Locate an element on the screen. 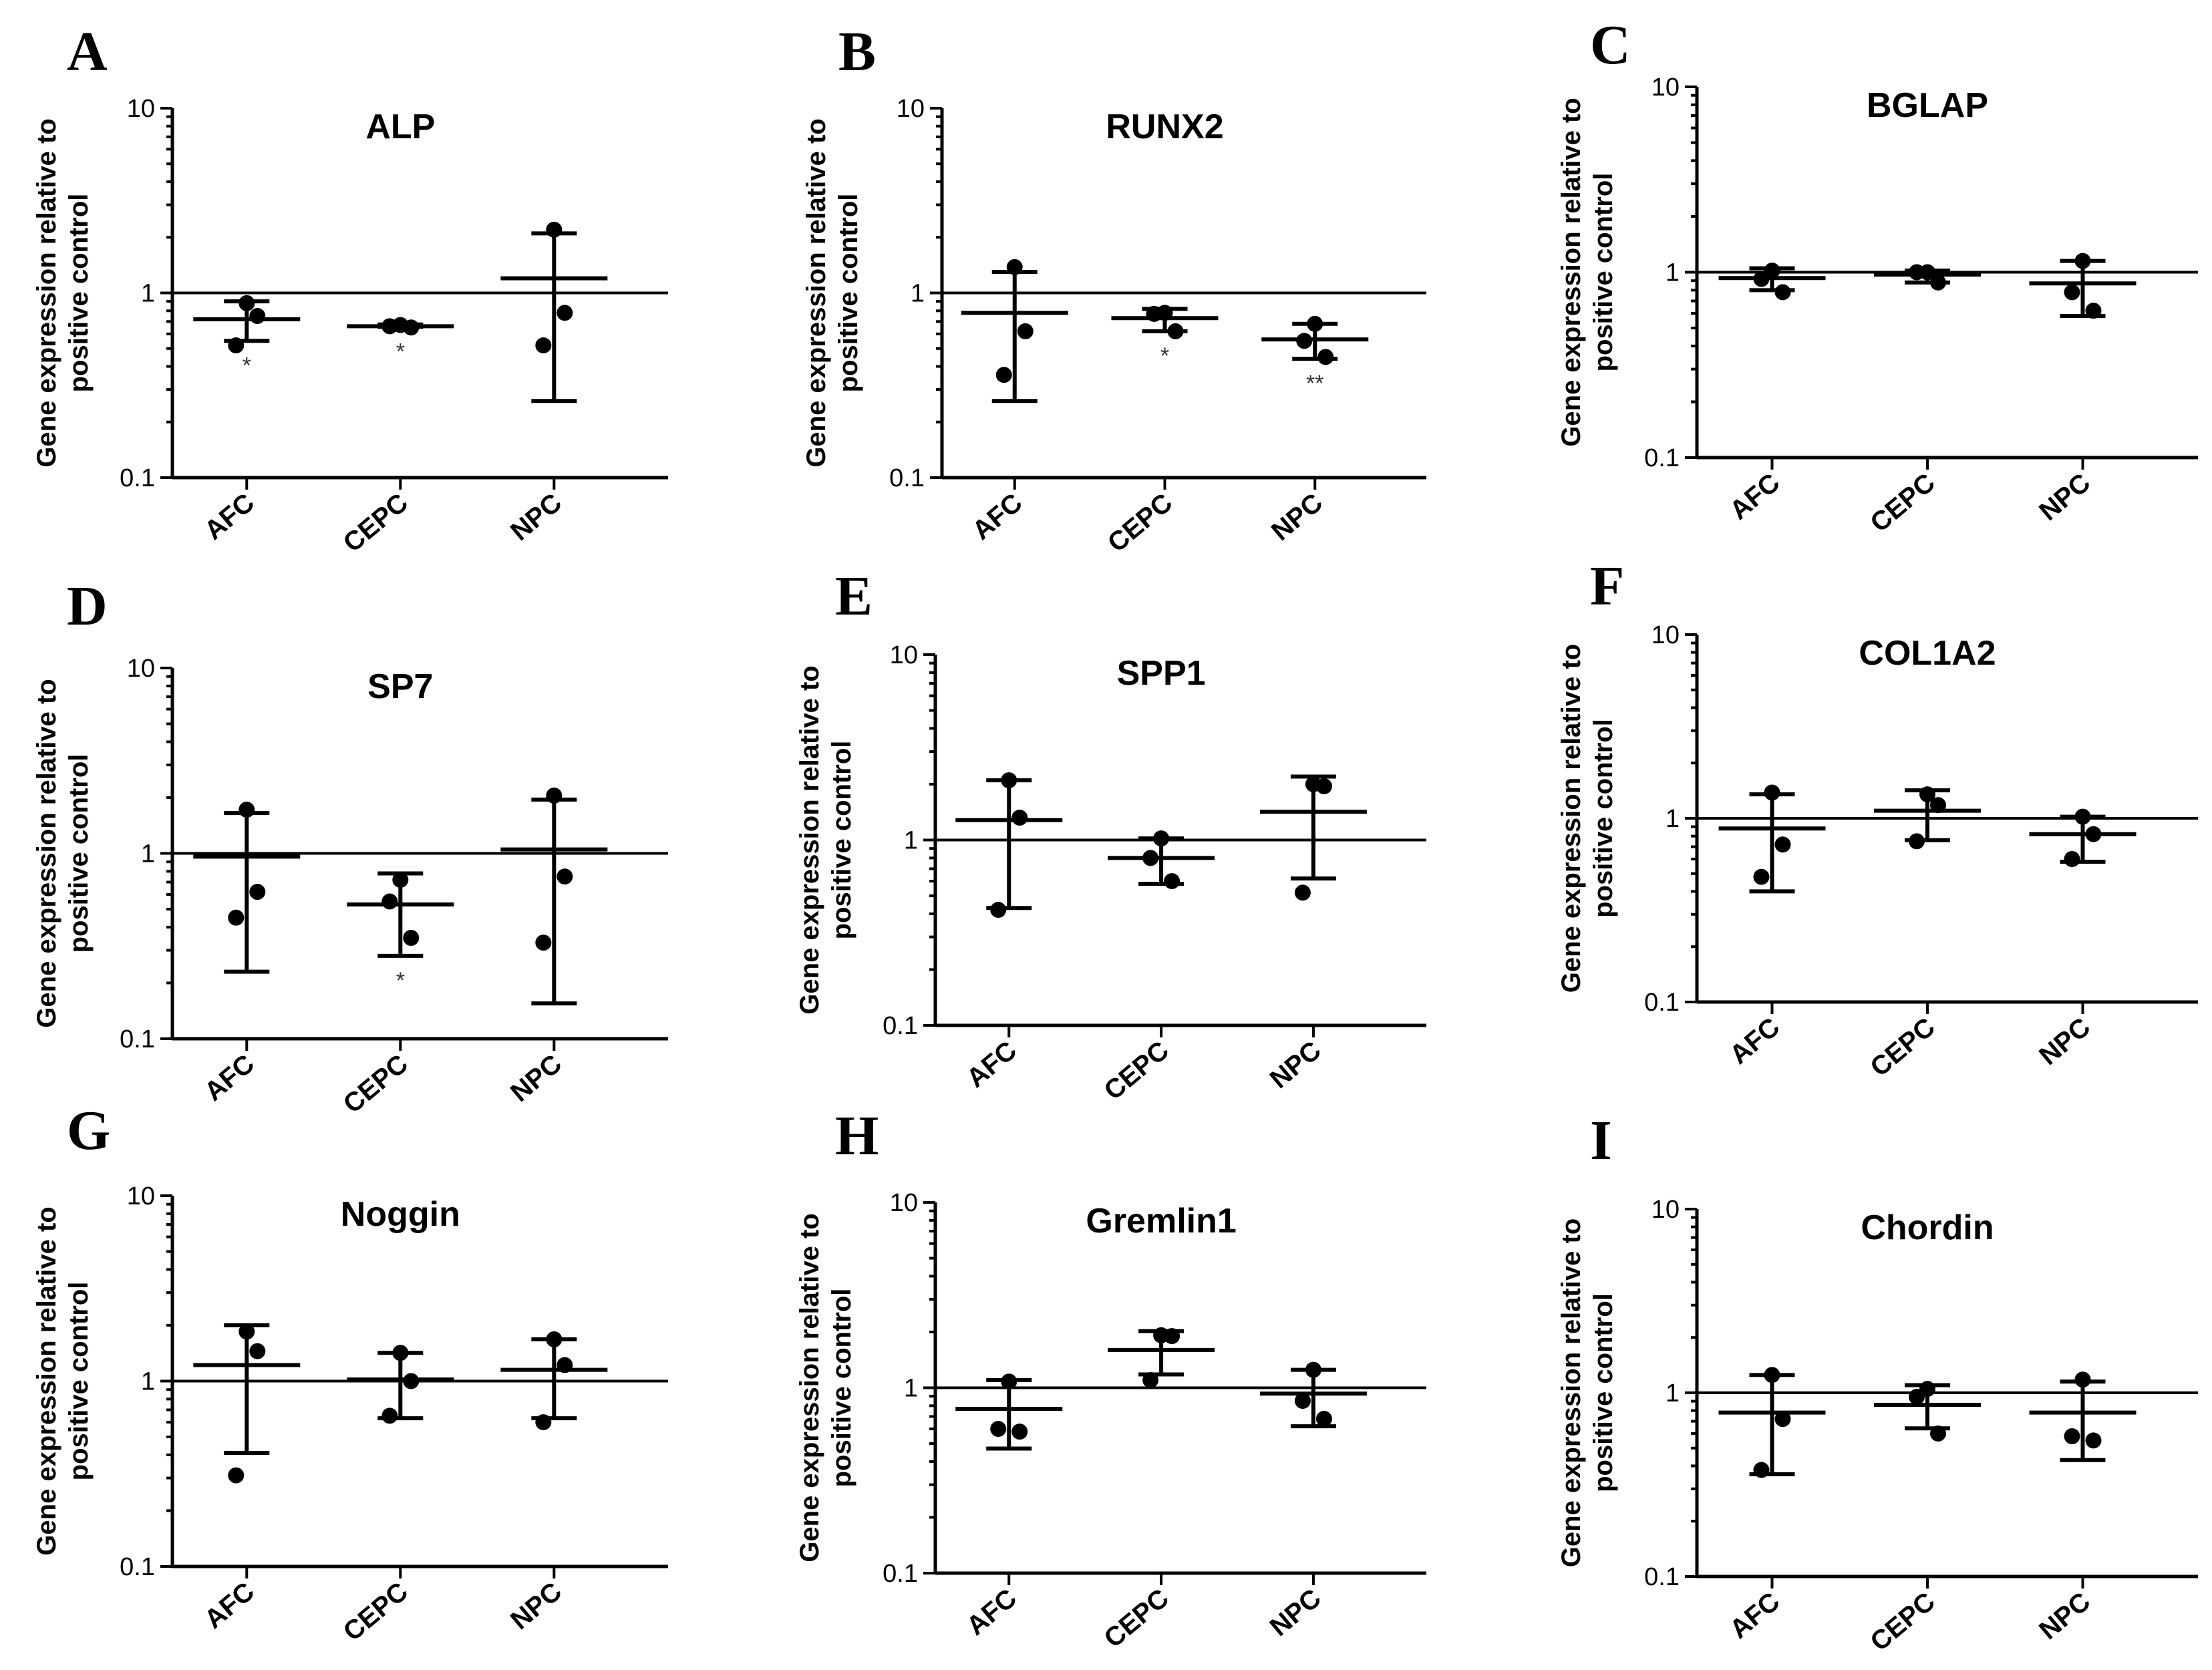 This screenshot has height=1670, width=2212. chart-title: Gremlin1 is located at coordinates (1161, 1221).